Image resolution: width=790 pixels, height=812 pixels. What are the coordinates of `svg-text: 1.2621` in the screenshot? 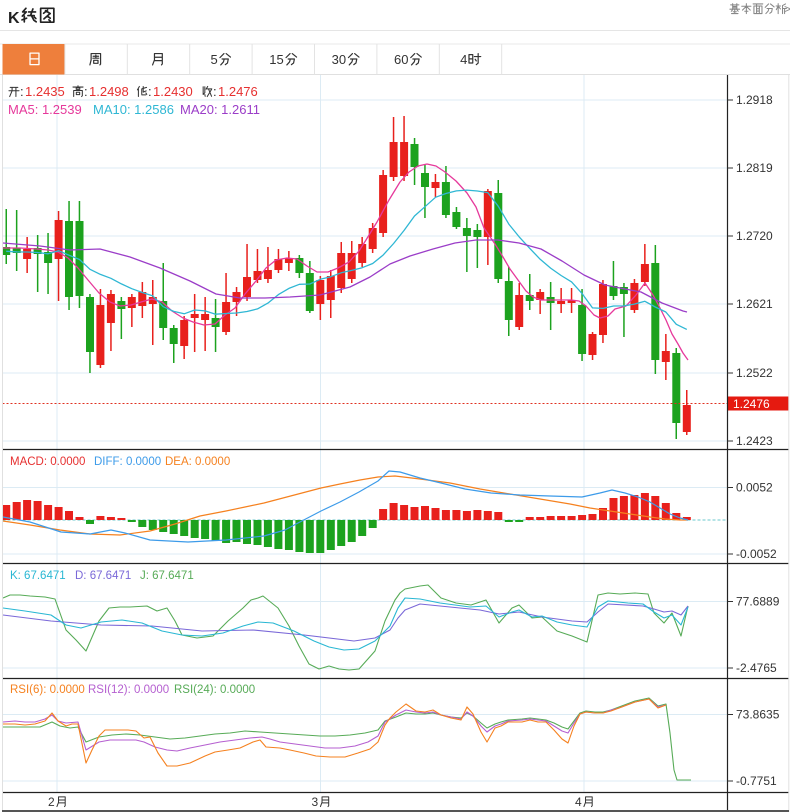 It's located at (754, 304).